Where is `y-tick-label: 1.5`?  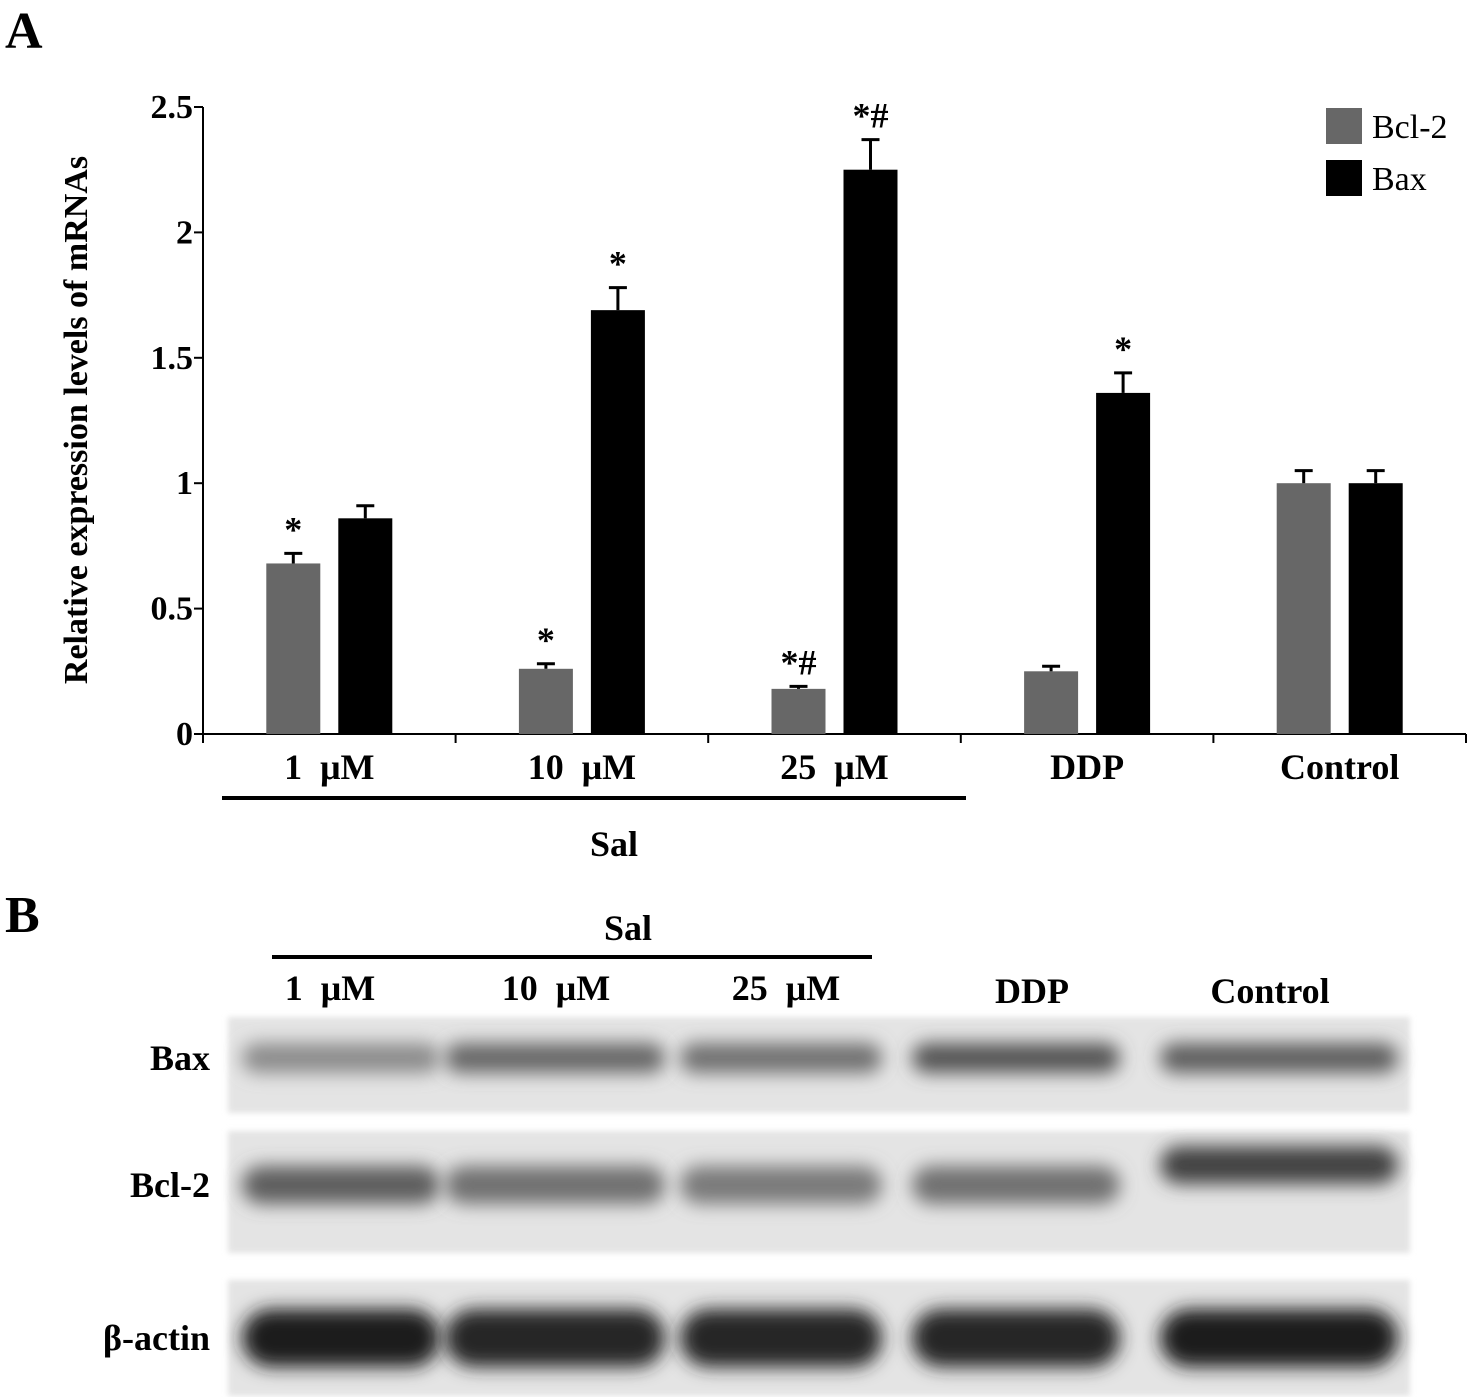 y-tick-label: 1.5 is located at coordinates (172, 358).